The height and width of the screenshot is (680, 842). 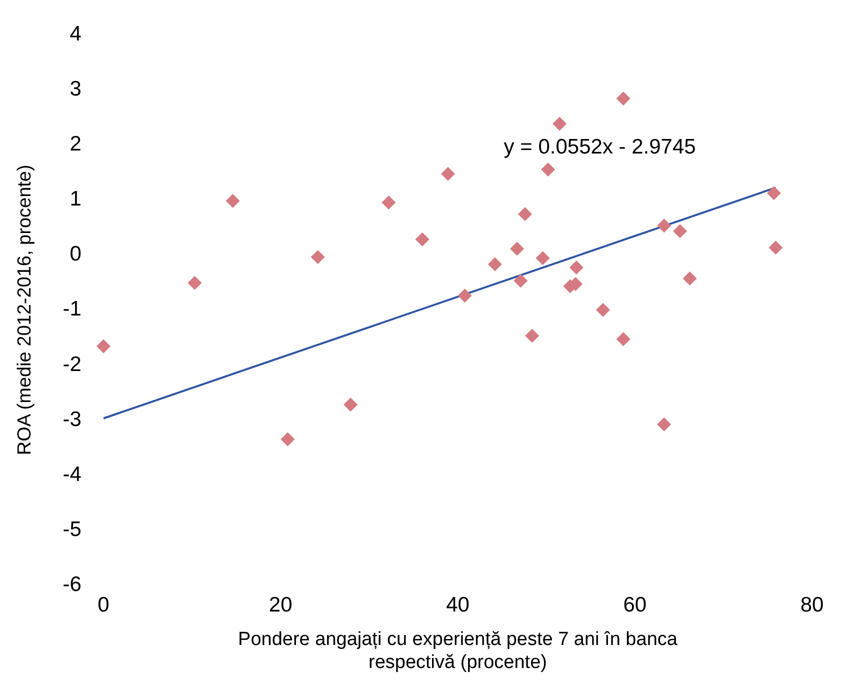 What do you see at coordinates (72, 474) in the screenshot?
I see `y-tick-label: -4` at bounding box center [72, 474].